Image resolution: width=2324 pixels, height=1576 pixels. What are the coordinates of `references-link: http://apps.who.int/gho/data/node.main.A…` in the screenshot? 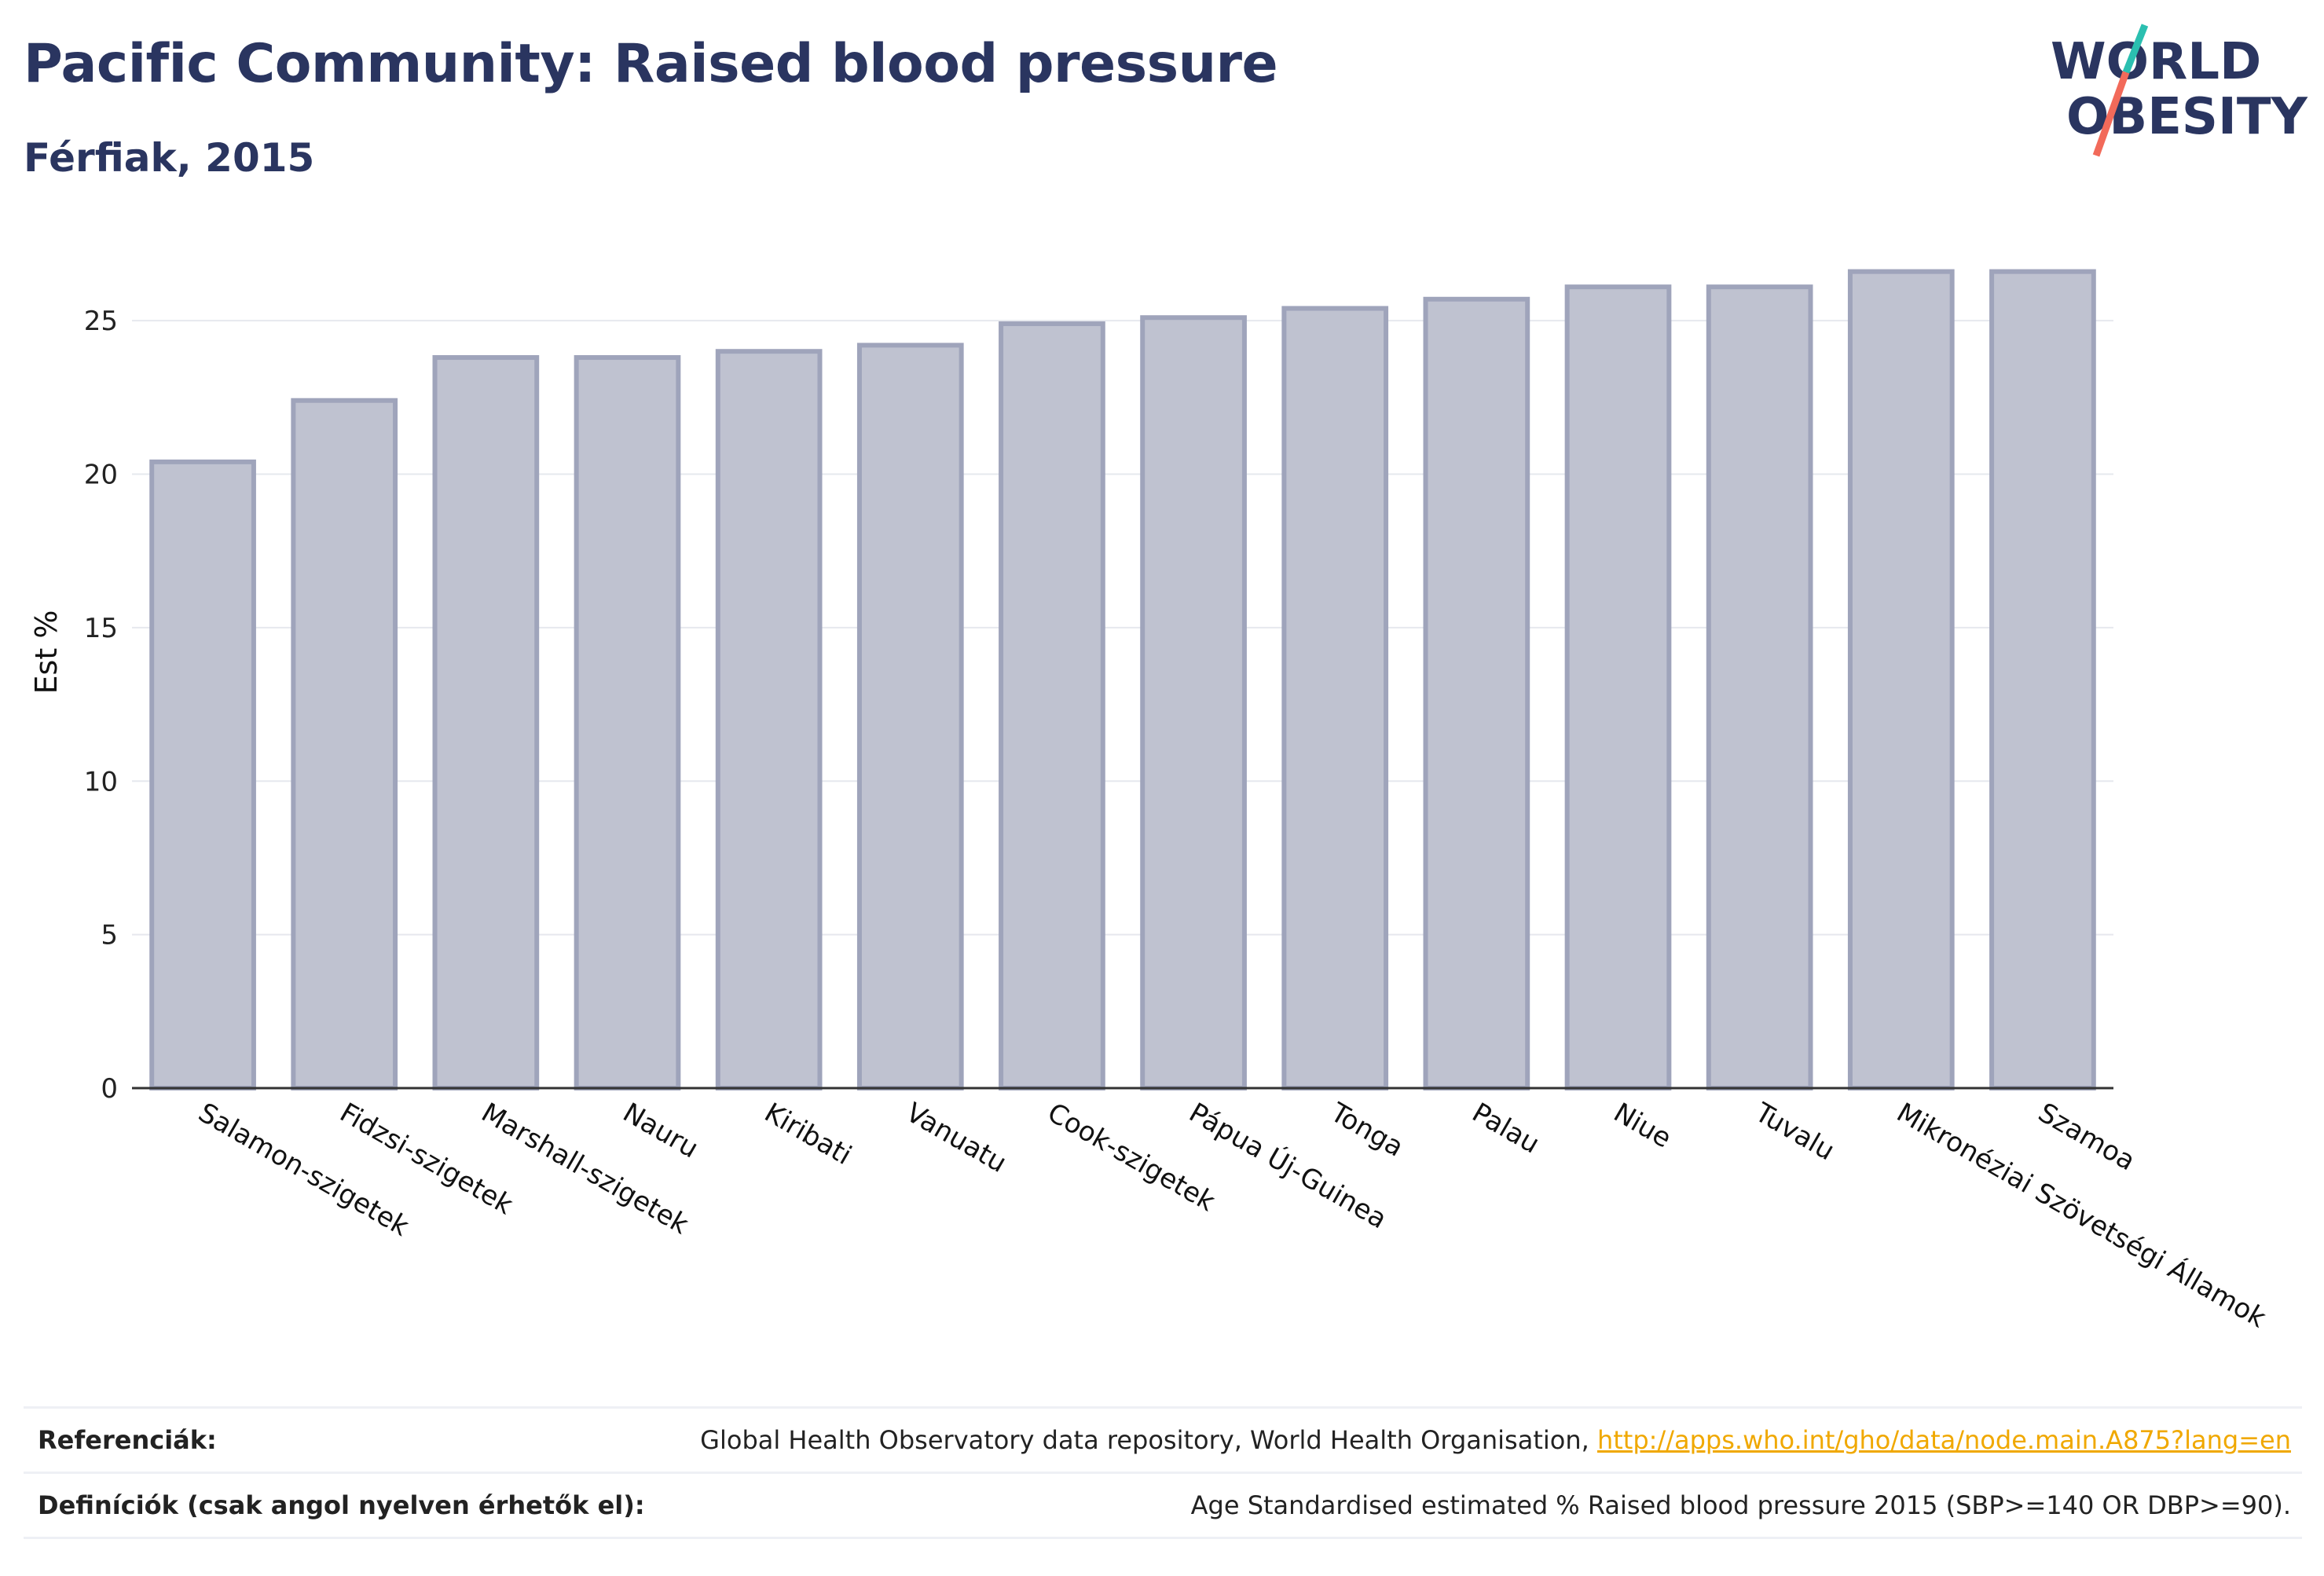 It's located at (1943, 1440).